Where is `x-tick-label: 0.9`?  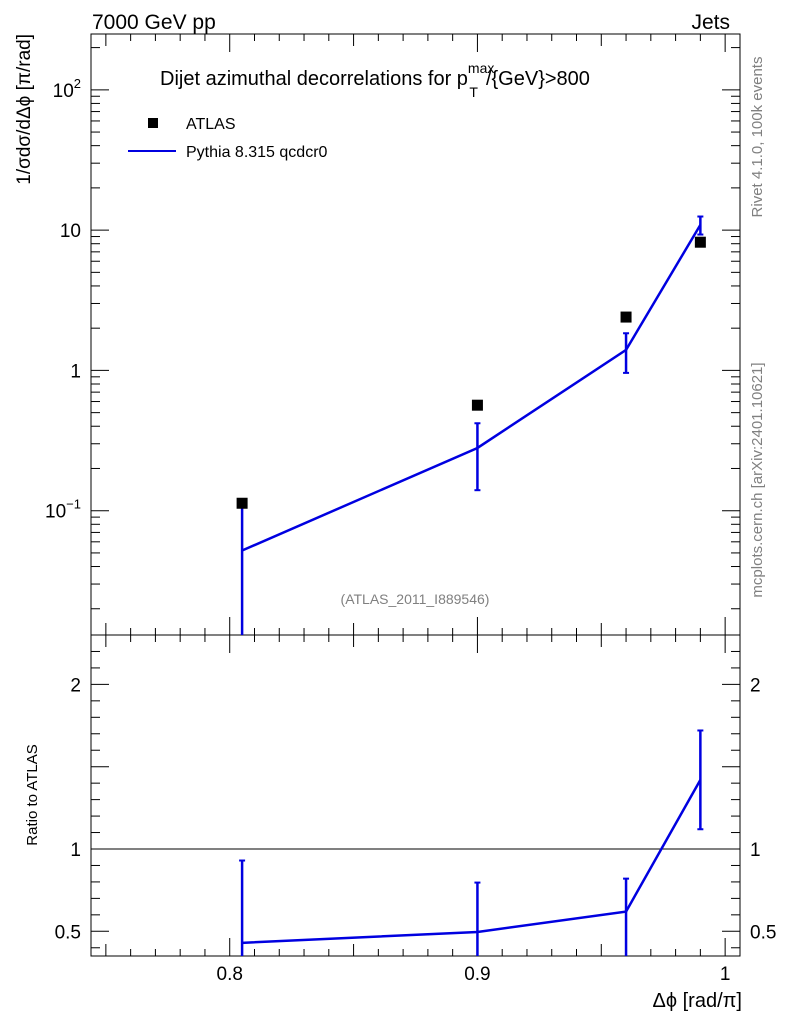
x-tick-label: 0.9 is located at coordinates (477, 974).